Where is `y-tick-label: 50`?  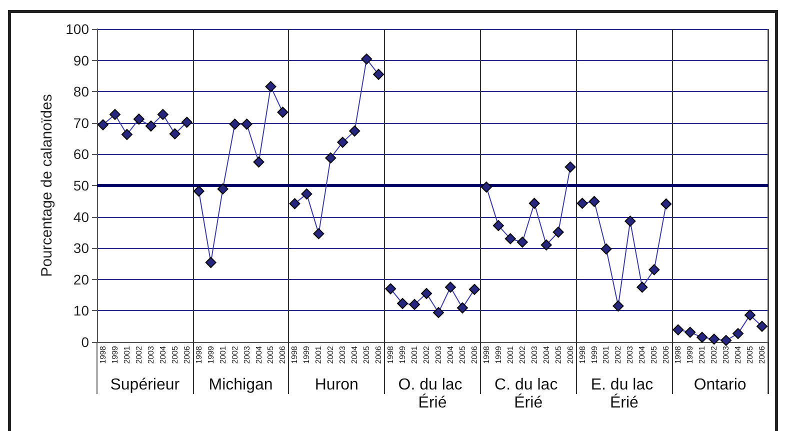 y-tick-label: 50 is located at coordinates (81, 186).